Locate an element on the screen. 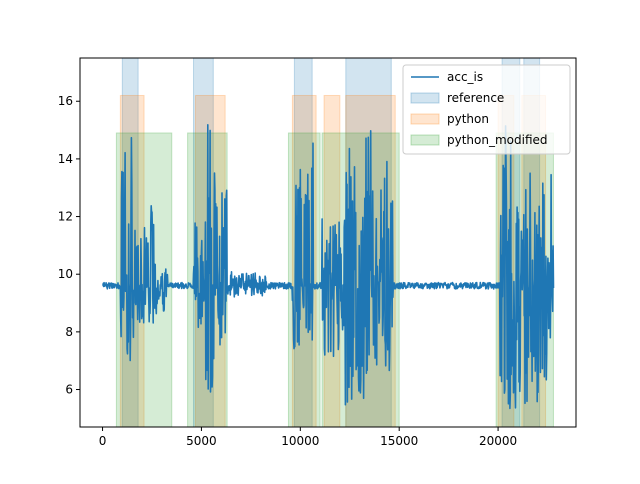  legend-label-python: python is located at coordinates (468, 119).